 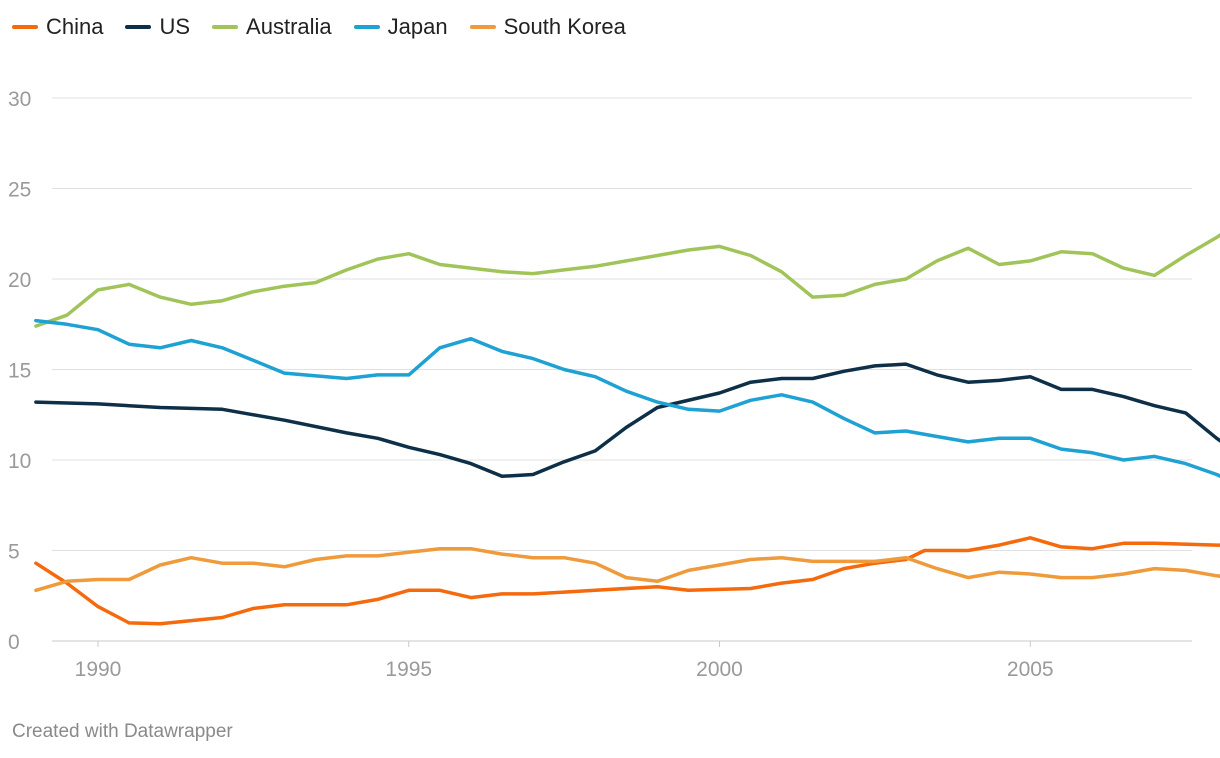 I want to click on legend-item-australia: Australia, so click(x=272, y=27).